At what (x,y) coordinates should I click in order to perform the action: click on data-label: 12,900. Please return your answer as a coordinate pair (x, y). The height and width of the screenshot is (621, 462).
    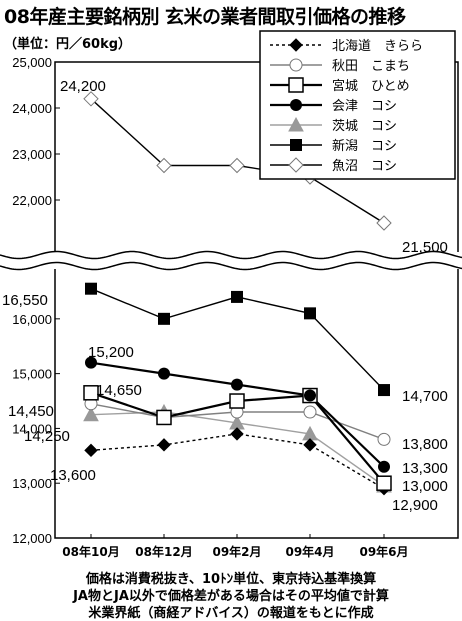
    Looking at the image, I should click on (415, 505).